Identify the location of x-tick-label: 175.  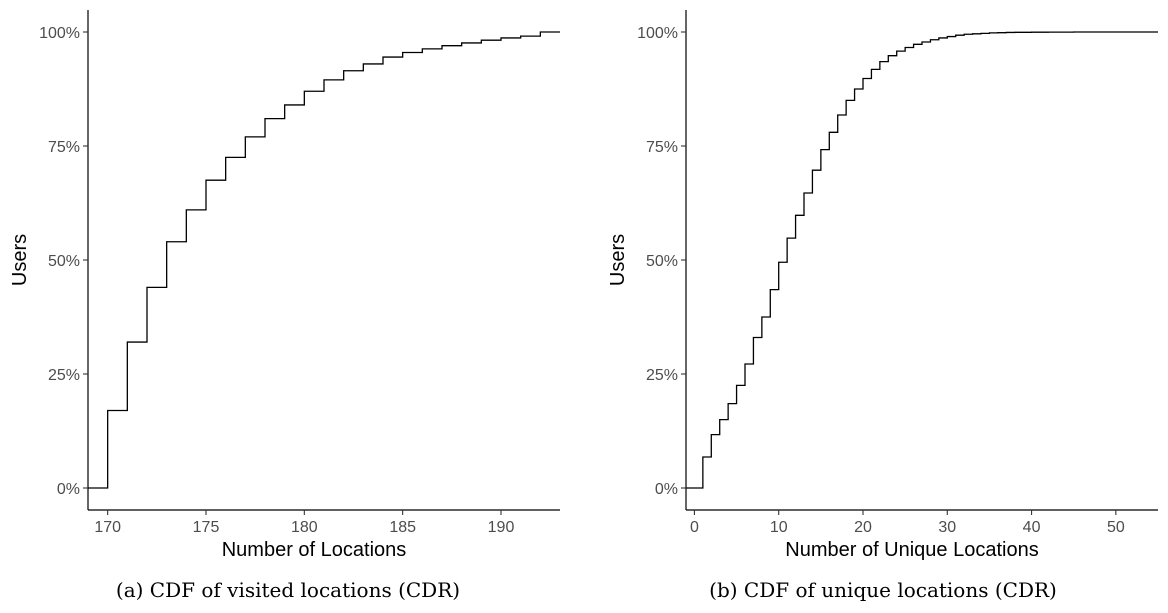
(206, 527).